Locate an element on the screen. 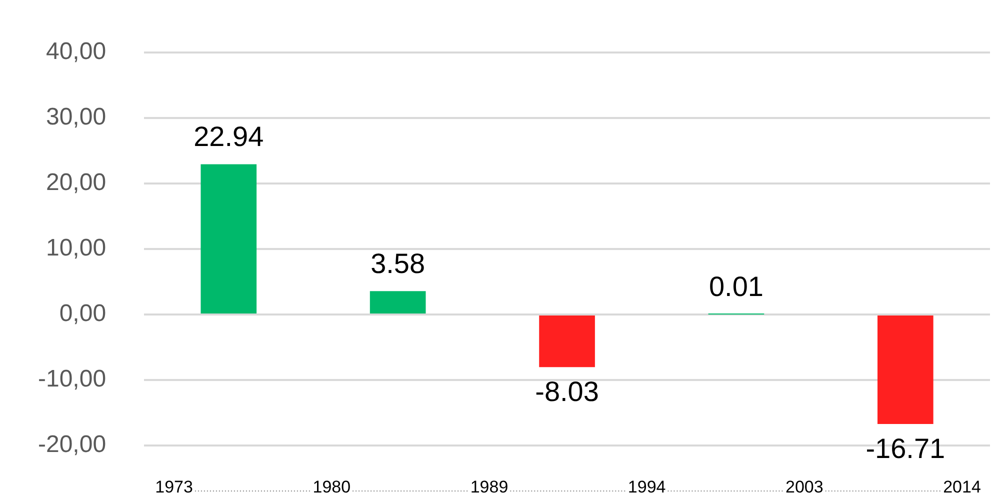 This screenshot has width=993, height=498. y-tick-label: 20,00 is located at coordinates (76, 182).